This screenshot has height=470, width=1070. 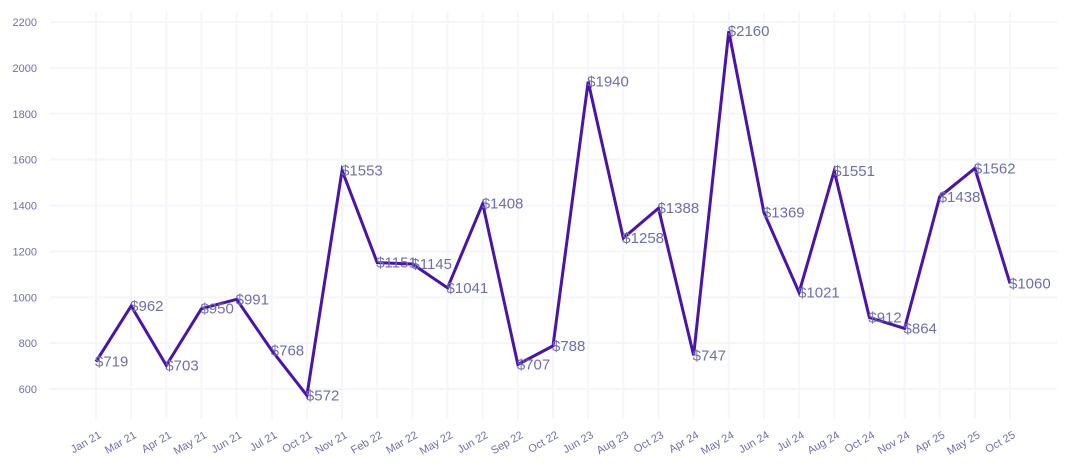 What do you see at coordinates (678, 208) in the screenshot?
I see `data-label: $1388` at bounding box center [678, 208].